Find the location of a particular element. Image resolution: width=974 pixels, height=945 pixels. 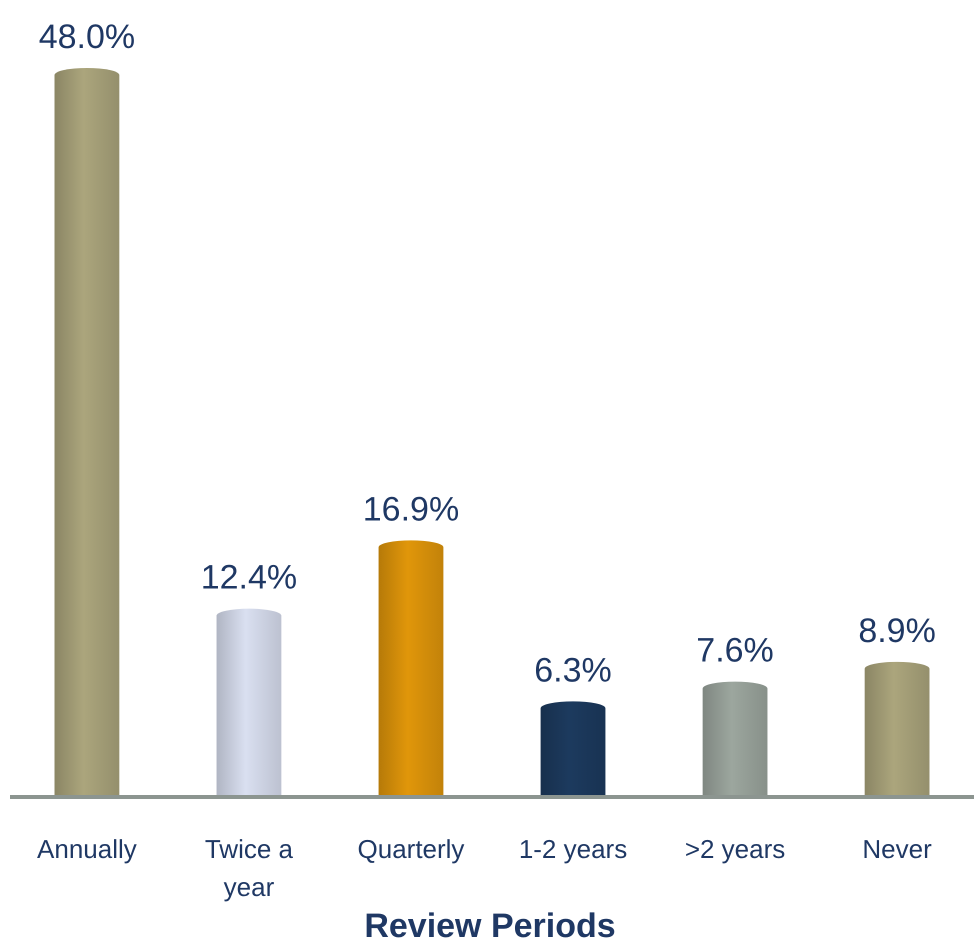

data-label: 48.0% is located at coordinates (87, 37).